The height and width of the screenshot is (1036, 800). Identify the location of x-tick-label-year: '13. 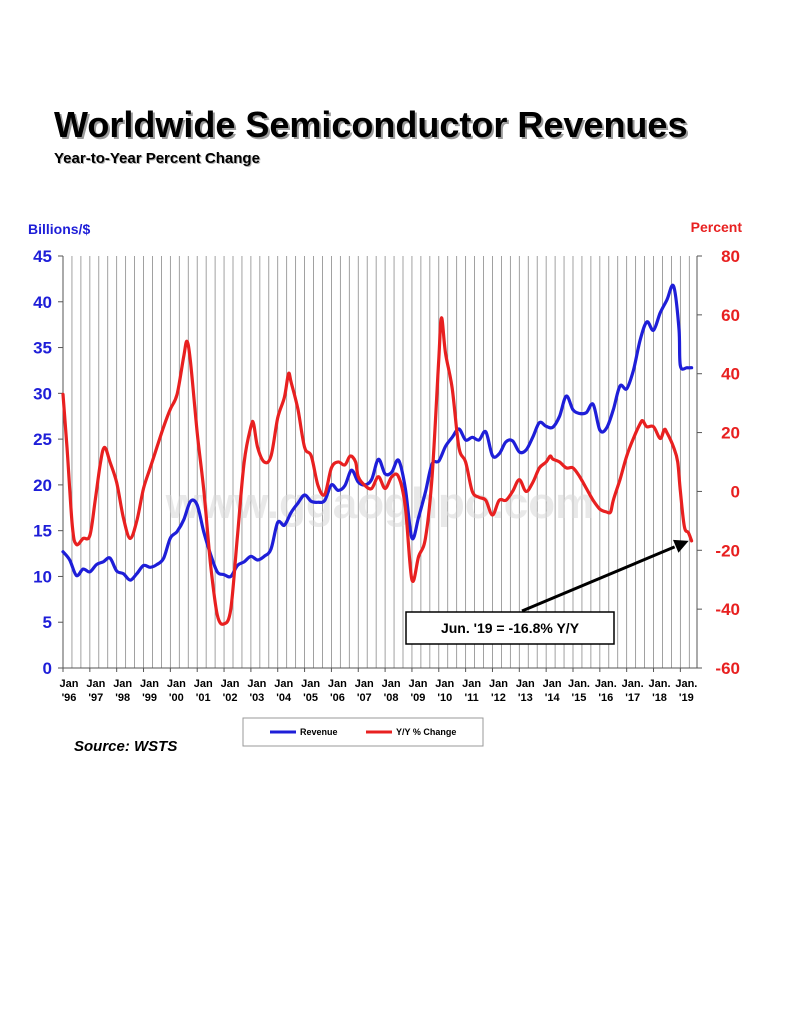
(525, 698).